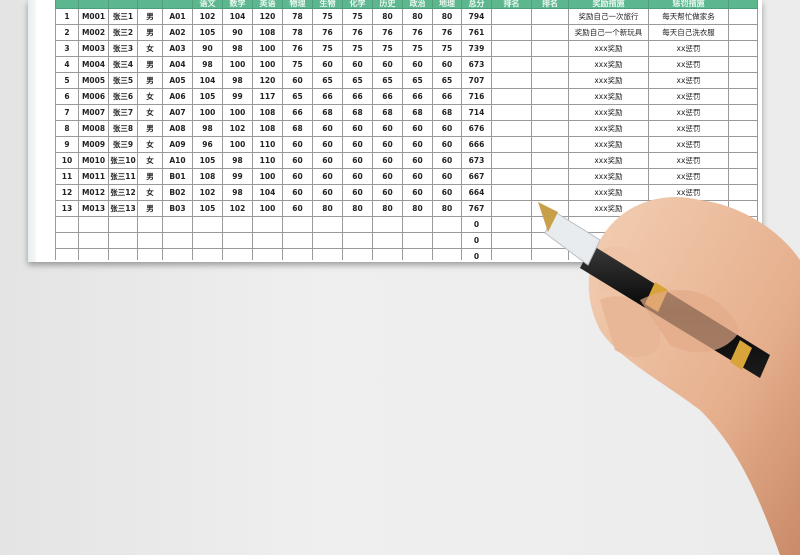 The image size is (800, 555). What do you see at coordinates (150, 96) in the screenshot?
I see `table-cell: 女` at bounding box center [150, 96].